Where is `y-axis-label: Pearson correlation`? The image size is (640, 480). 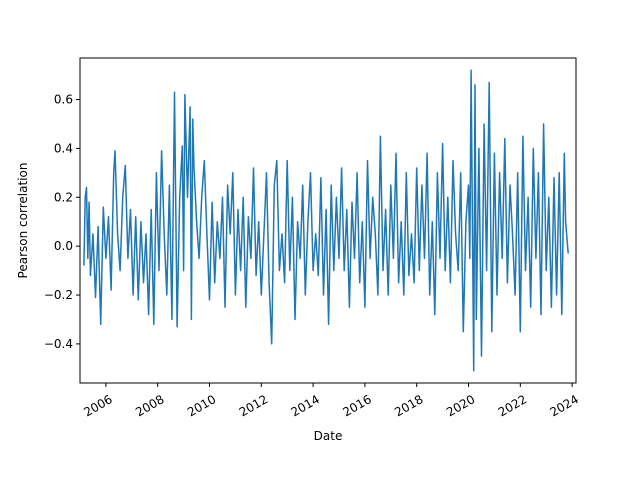
y-axis-label: Pearson correlation is located at coordinates (23, 221).